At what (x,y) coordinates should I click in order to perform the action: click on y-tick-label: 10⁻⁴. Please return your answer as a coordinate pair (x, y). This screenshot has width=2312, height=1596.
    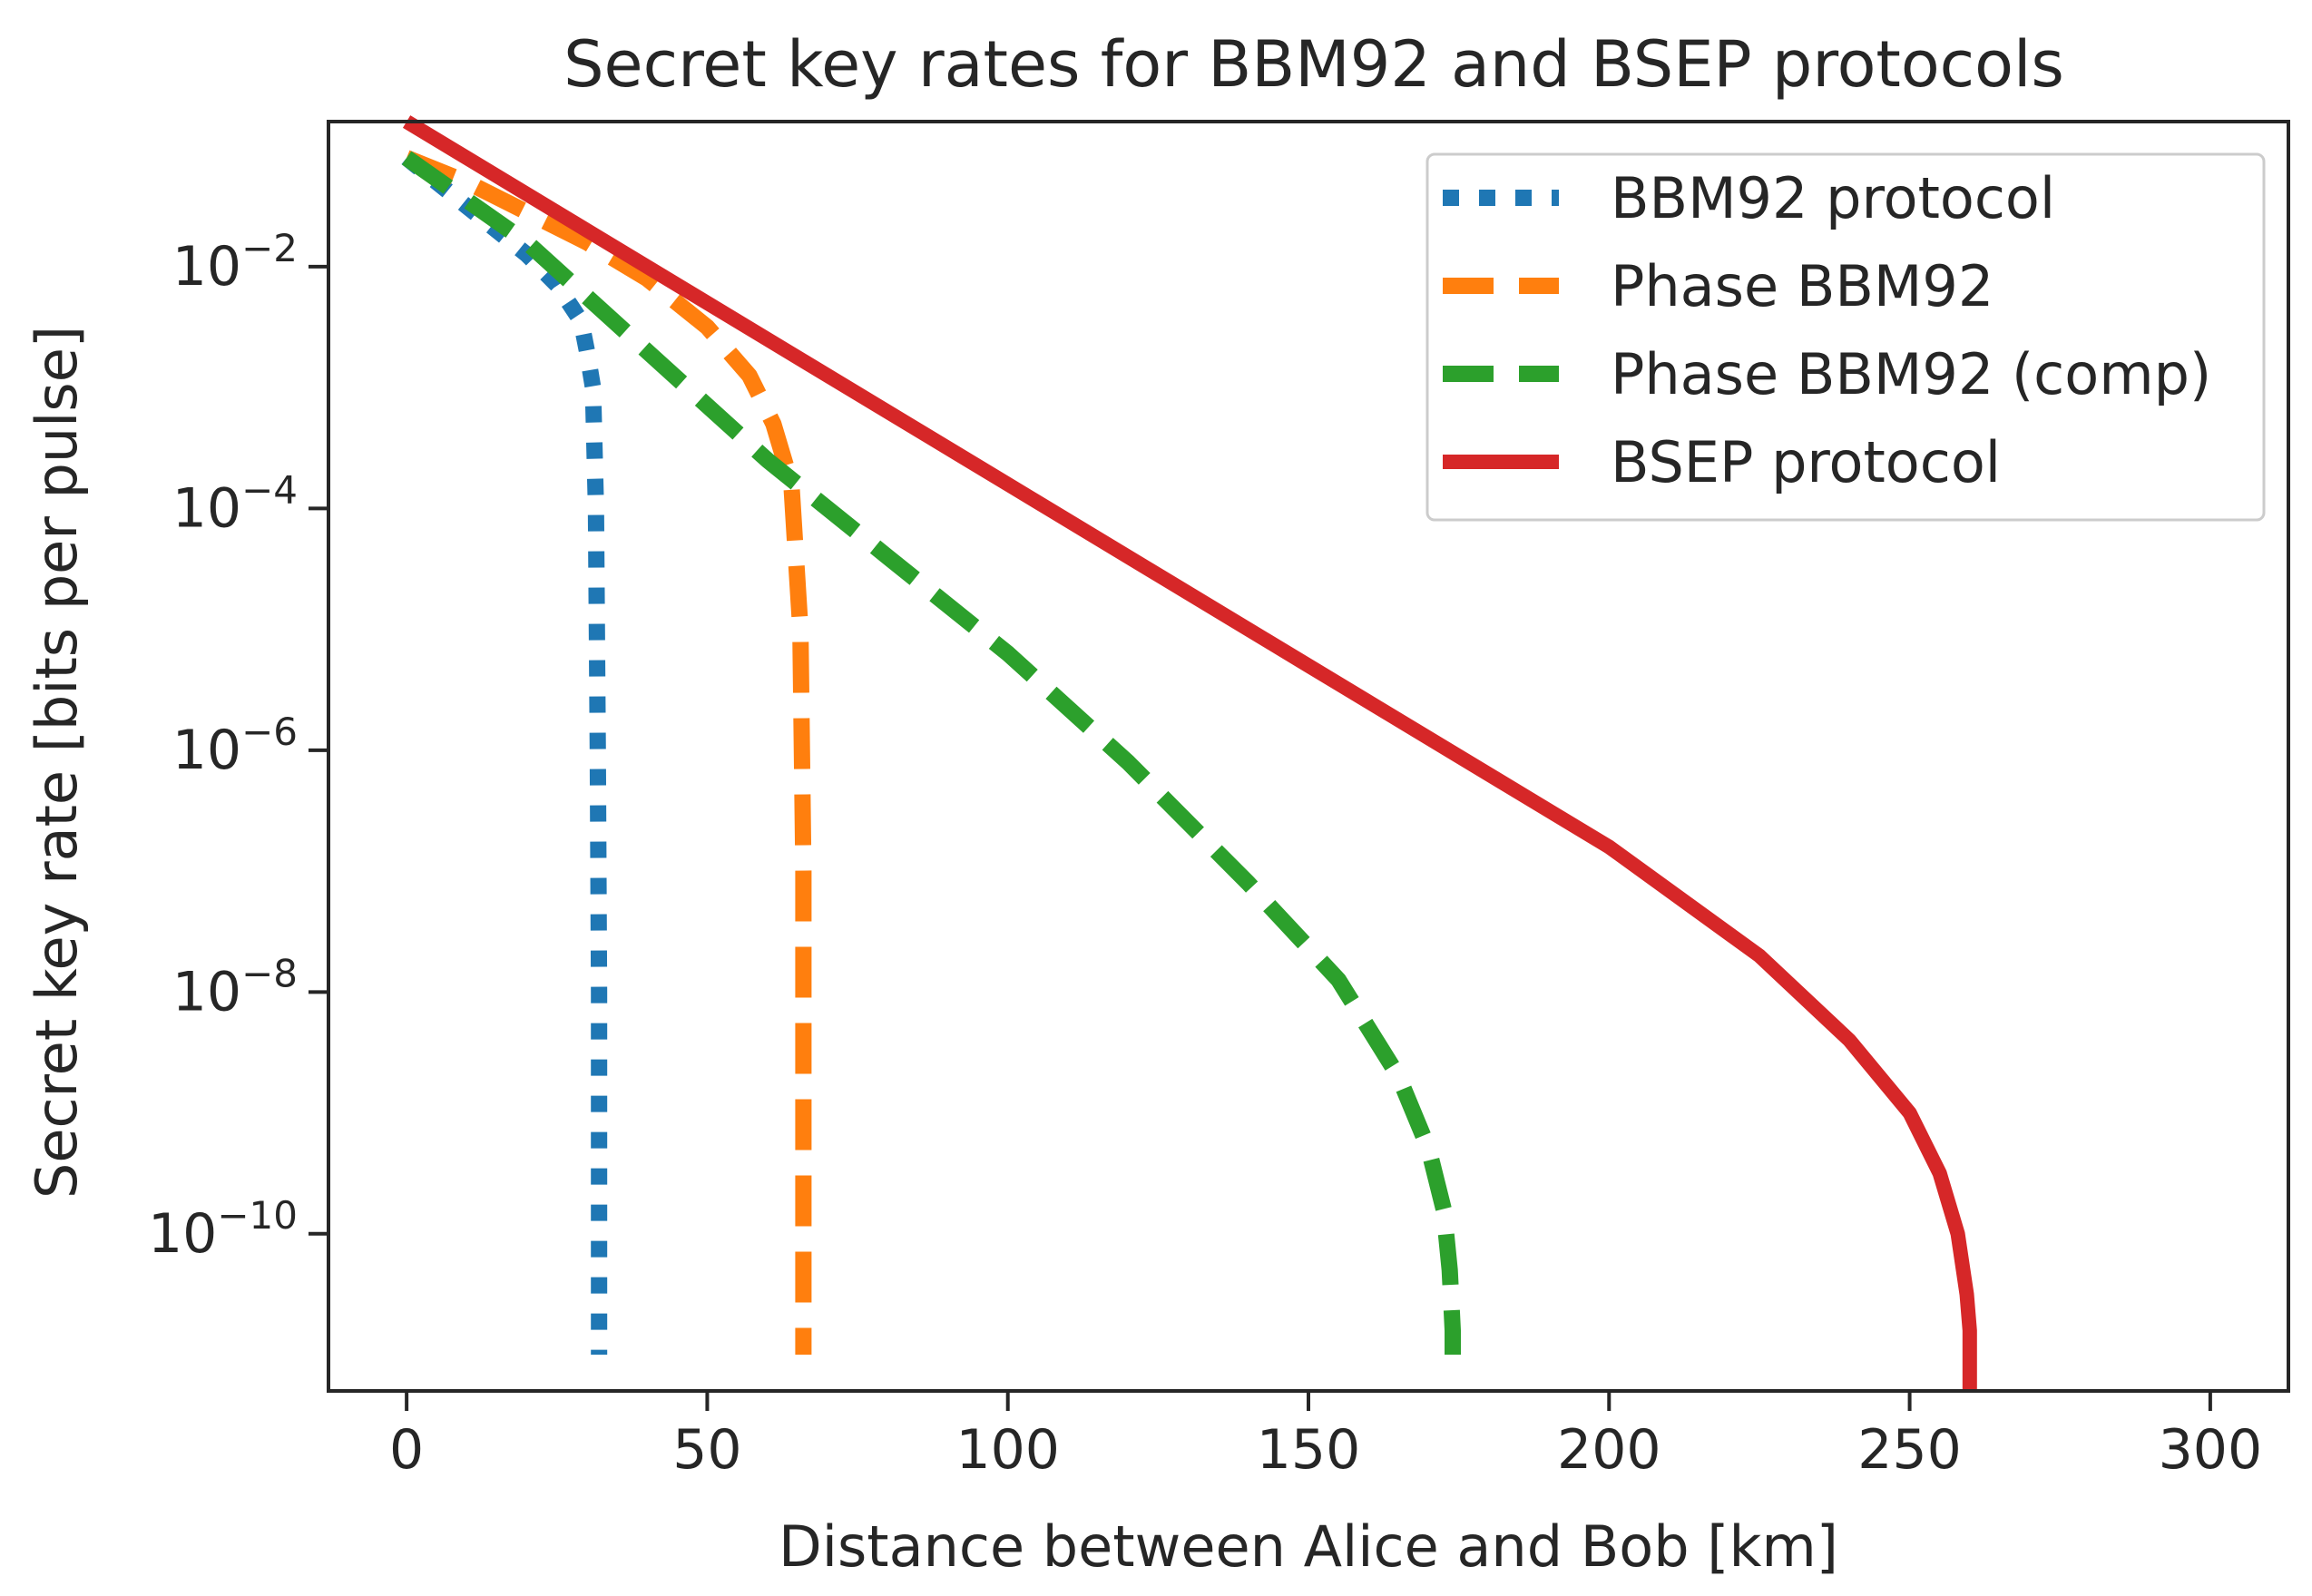
    Looking at the image, I should click on (235, 503).